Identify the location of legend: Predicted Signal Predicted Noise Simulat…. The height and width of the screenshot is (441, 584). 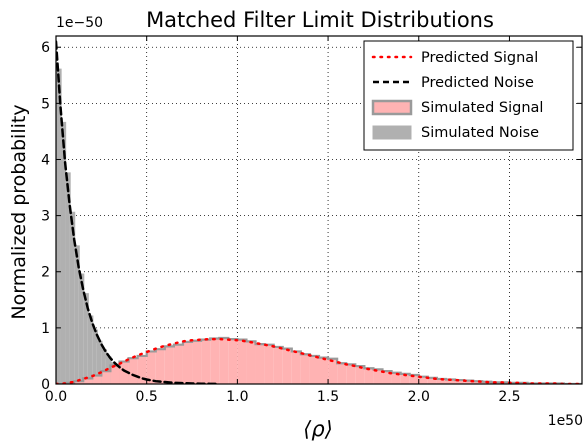
(468, 95).